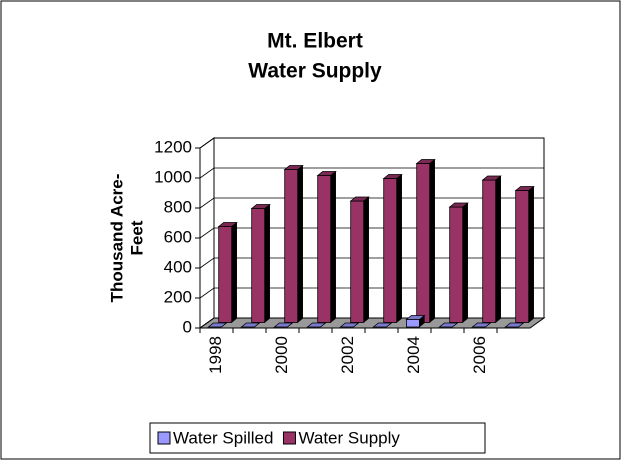  What do you see at coordinates (371, 143) in the screenshot?
I see `grid-line` at bounding box center [371, 143].